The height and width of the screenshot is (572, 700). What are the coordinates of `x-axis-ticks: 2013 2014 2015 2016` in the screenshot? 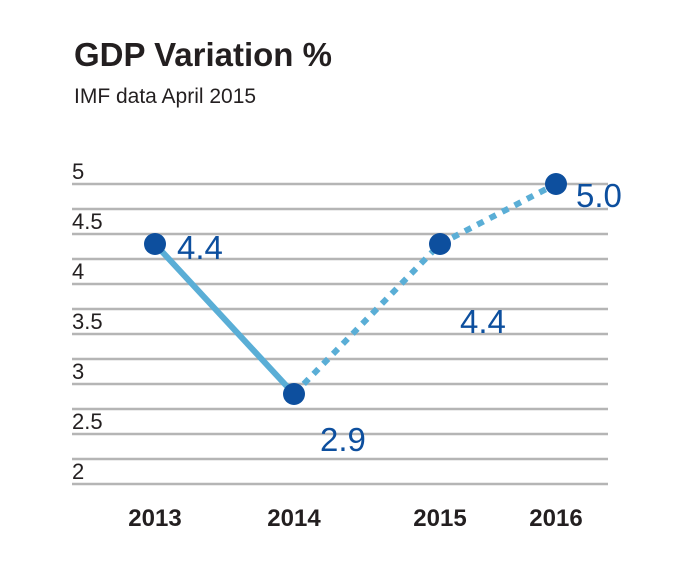 It's located at (355, 518).